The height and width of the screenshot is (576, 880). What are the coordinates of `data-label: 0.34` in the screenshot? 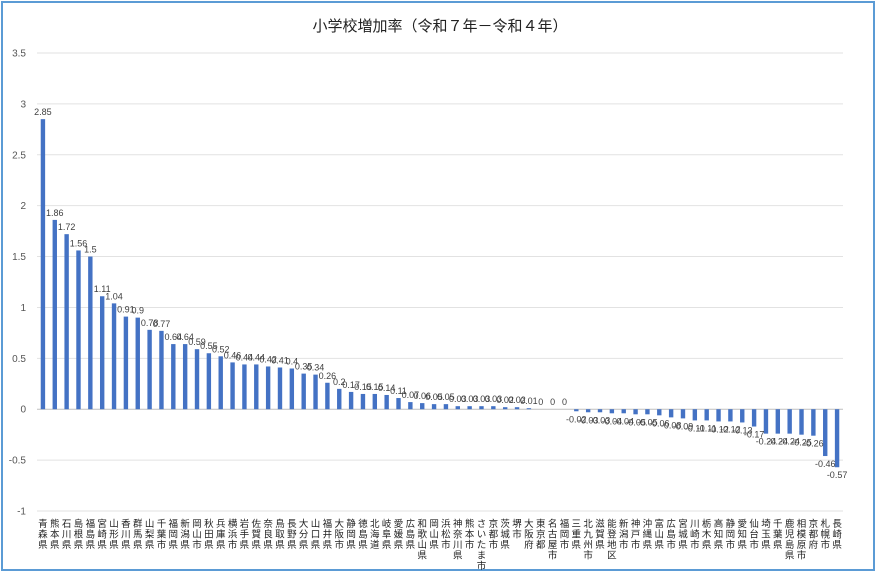 It's located at (316, 368).